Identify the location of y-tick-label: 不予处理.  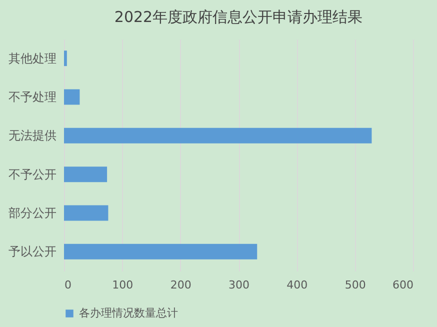
(32, 97).